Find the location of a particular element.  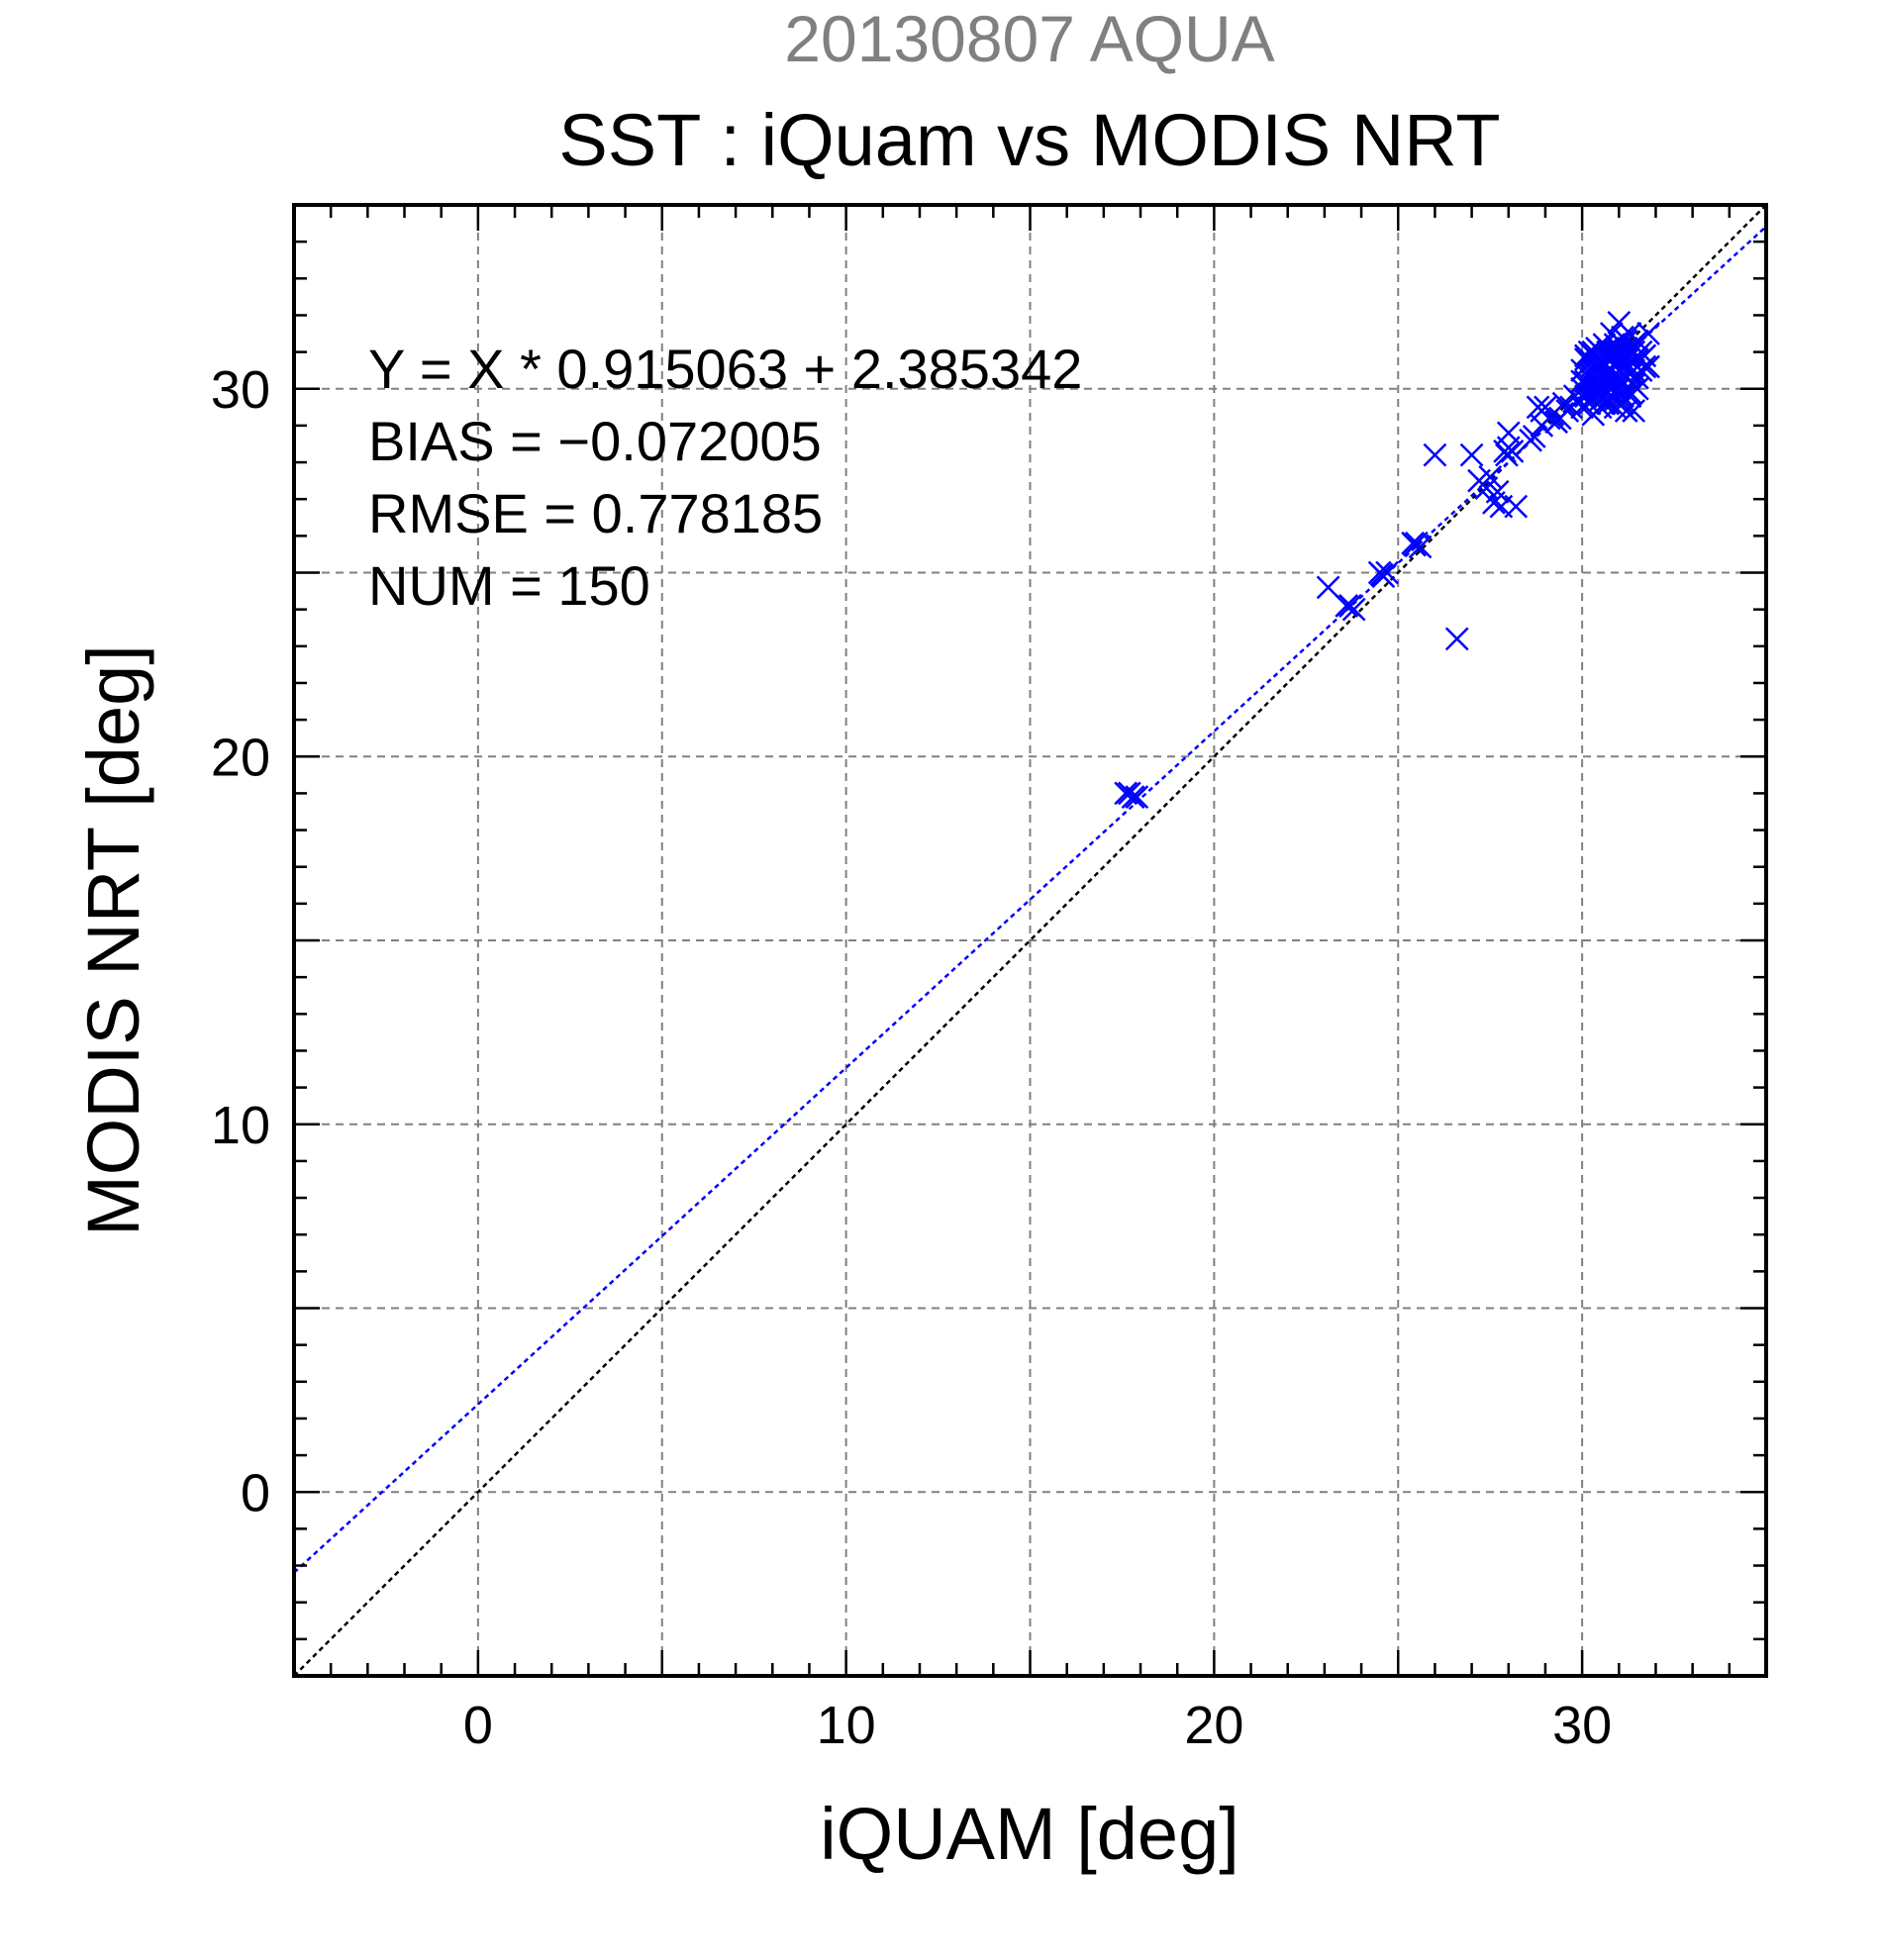

y-tick-label: 10 is located at coordinates (241, 1125).